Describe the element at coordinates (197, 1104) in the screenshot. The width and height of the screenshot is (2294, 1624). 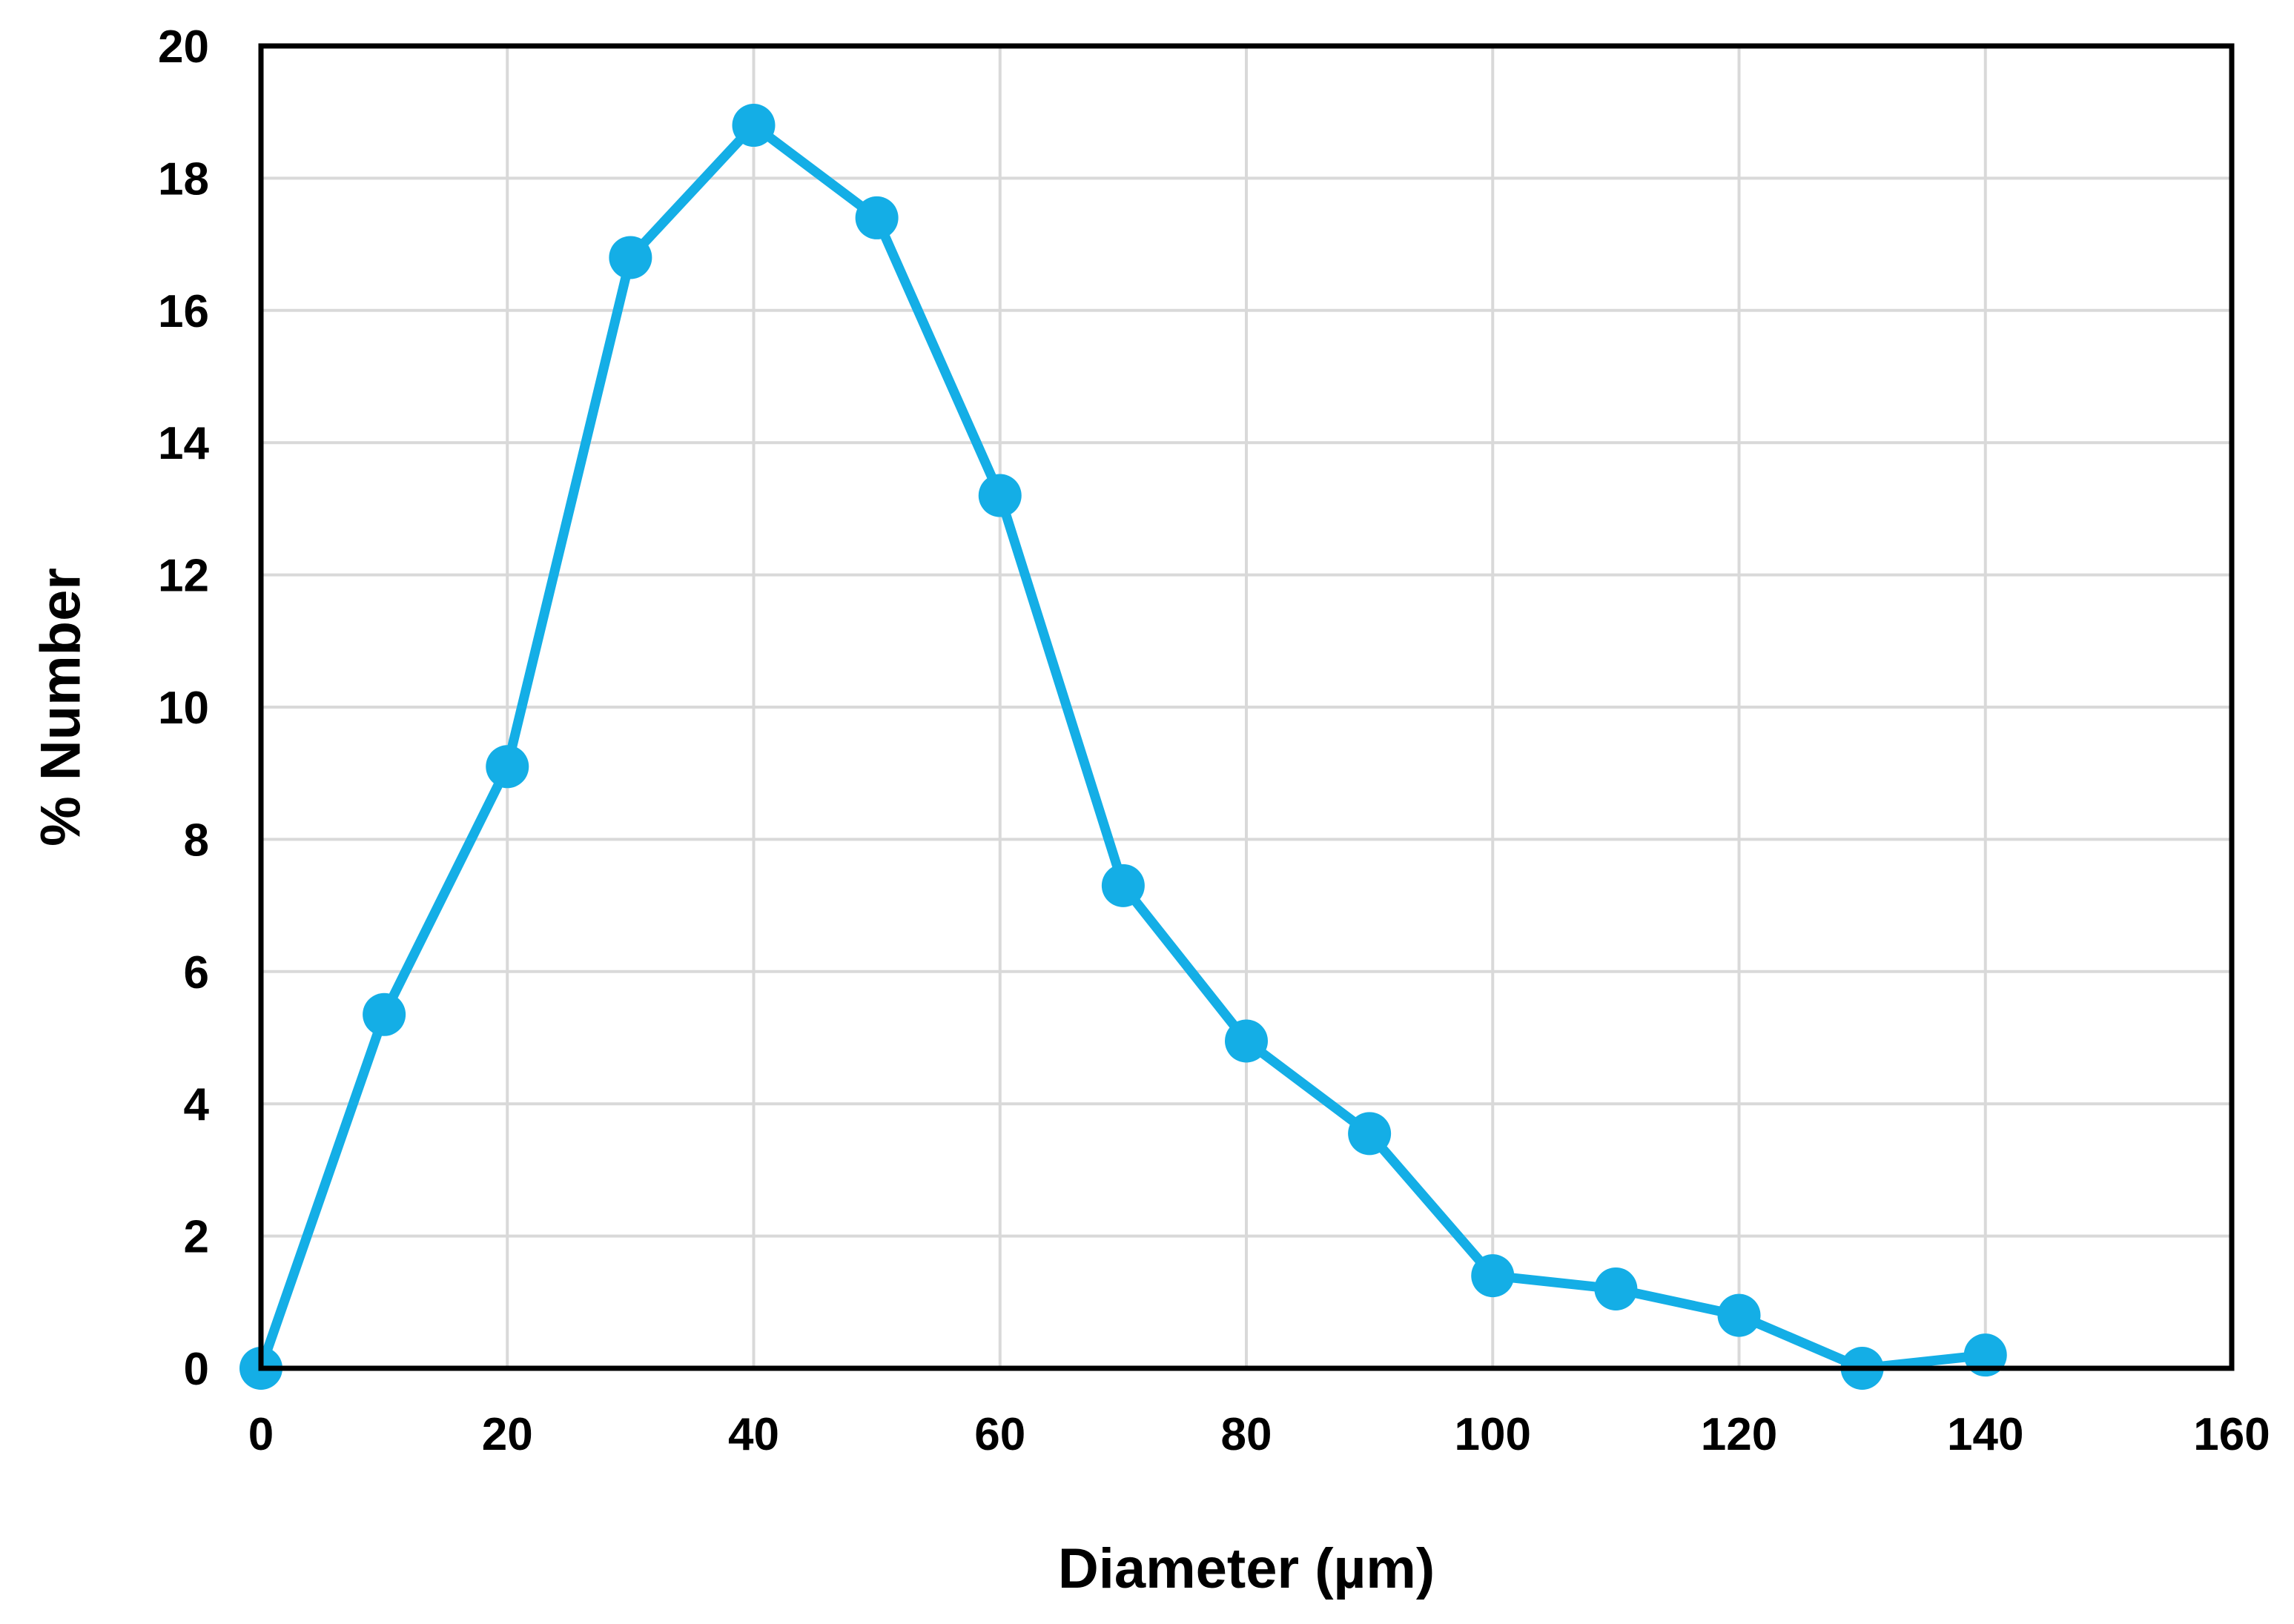
I see `y-tick-label: 4` at that location.